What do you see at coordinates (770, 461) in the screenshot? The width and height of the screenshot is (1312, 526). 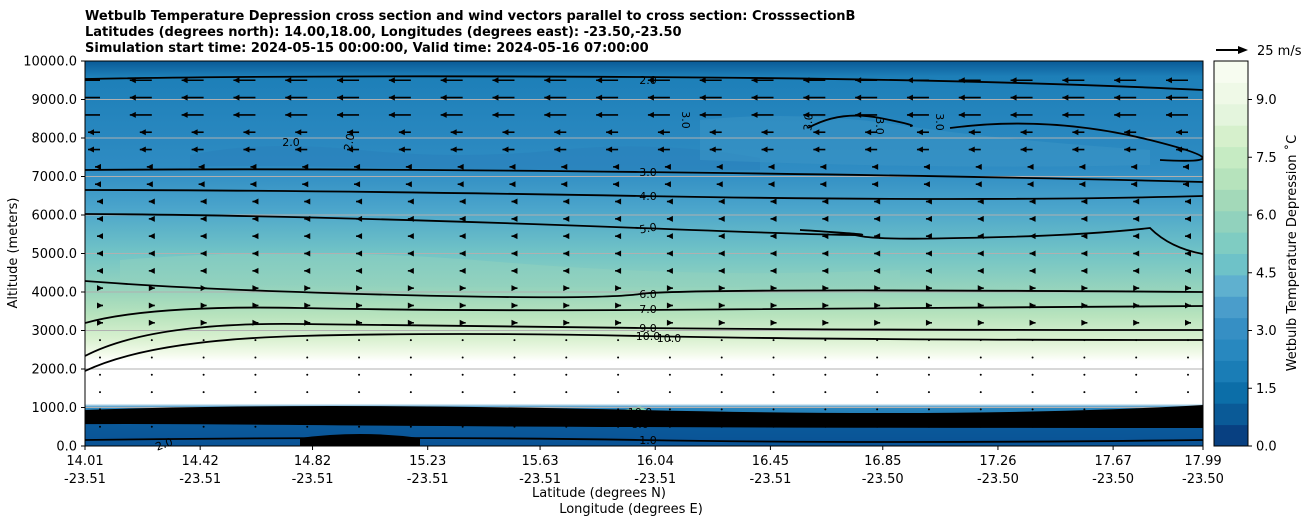 I see `x-tick-label-lat: 16.45` at bounding box center [770, 461].